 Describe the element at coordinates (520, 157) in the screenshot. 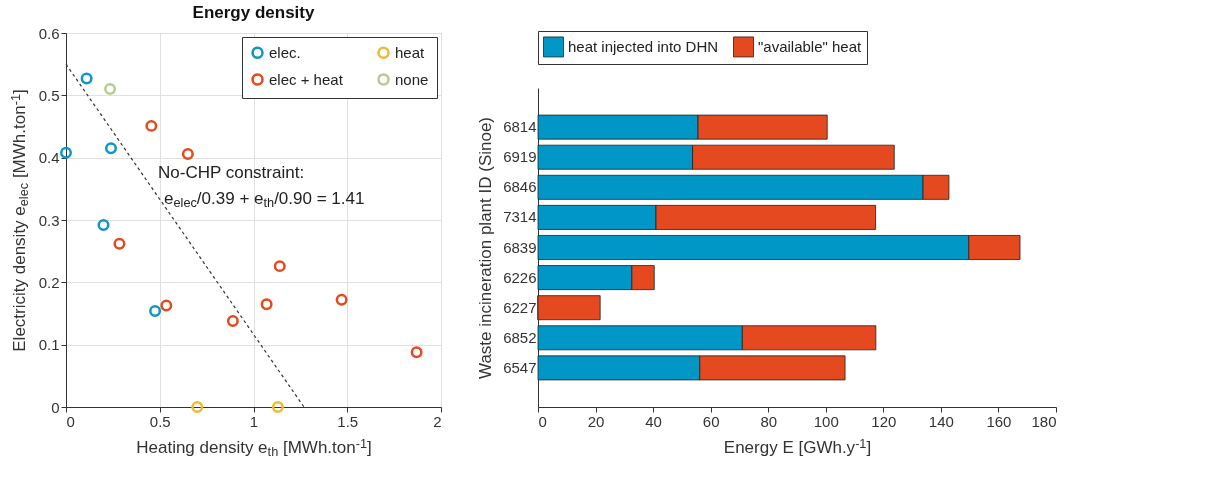

I see `y-tick-label: 6919` at that location.